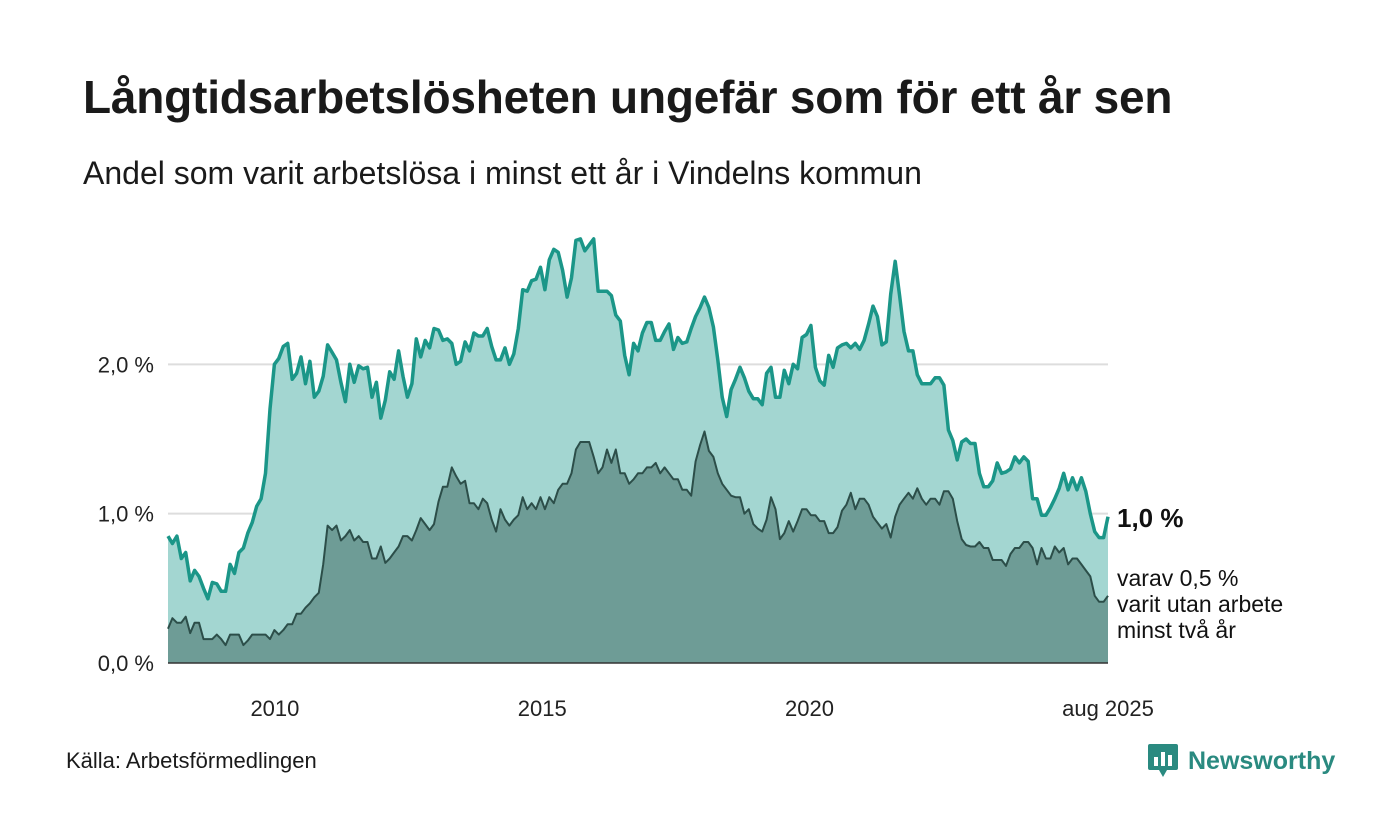 The image size is (1400, 840). Describe the element at coordinates (542, 708) in the screenshot. I see `x-tick-label: 2015` at that location.